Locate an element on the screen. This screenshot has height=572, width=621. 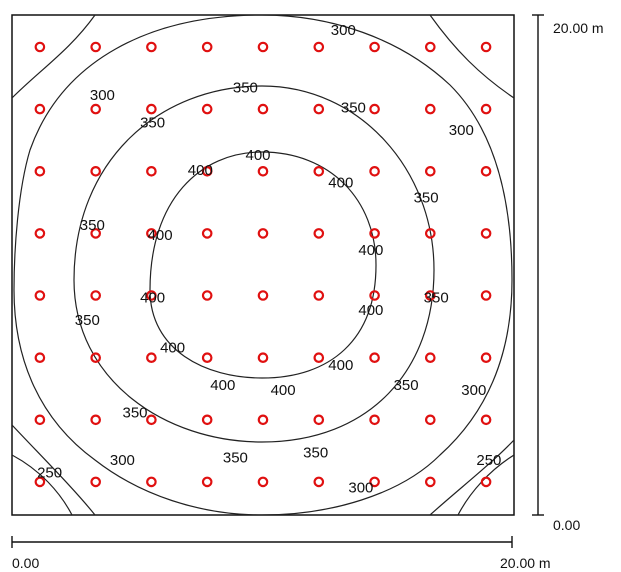
y-scale-end: 20.00 m is located at coordinates (578, 28).